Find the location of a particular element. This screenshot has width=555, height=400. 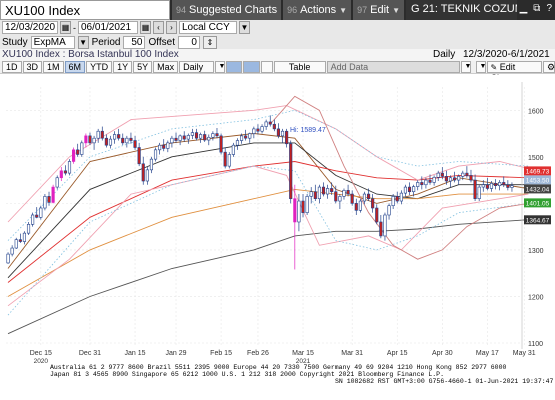

range-buttons: 1D 3D 1M 6M YTD 1Y 5Y Max is located at coordinates (90, 67).